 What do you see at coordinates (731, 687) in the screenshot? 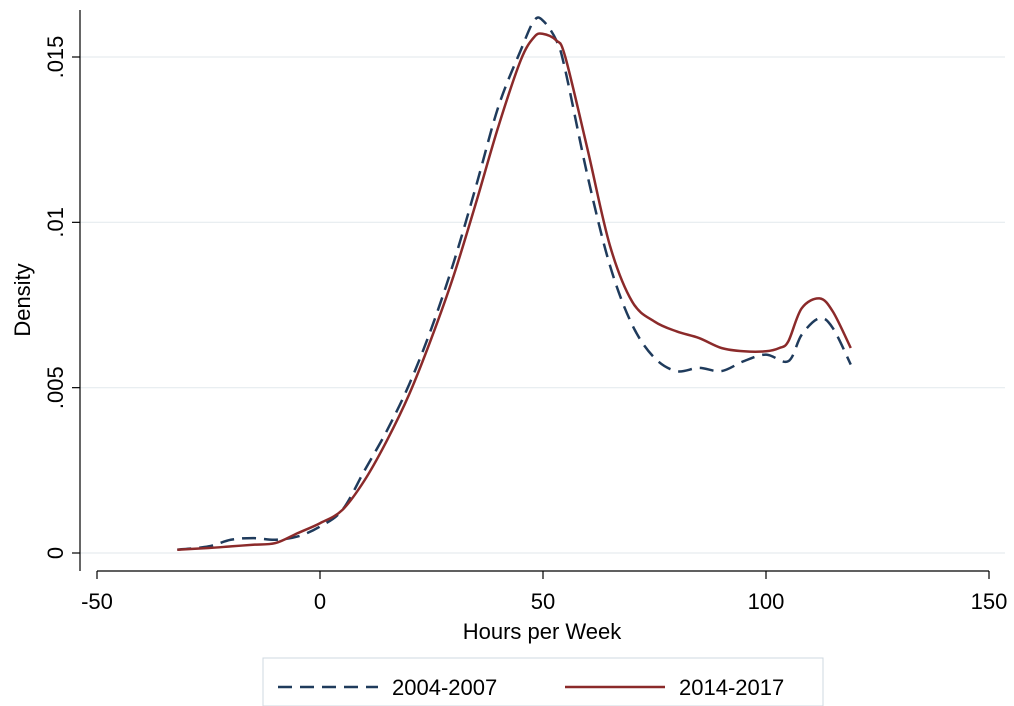
I see `legend-label-2014-2017: 2014-2017` at bounding box center [731, 687].